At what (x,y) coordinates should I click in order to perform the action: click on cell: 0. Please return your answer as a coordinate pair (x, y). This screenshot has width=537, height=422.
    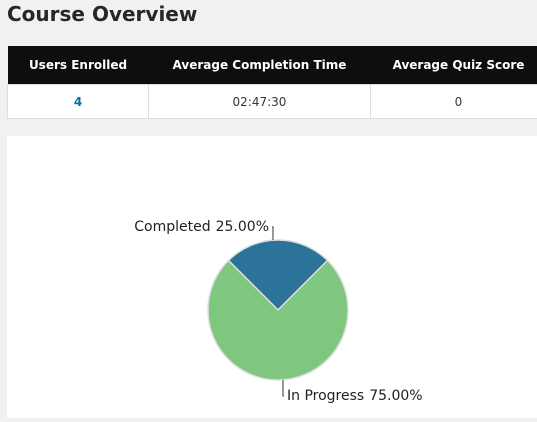
    Looking at the image, I should click on (454, 102).